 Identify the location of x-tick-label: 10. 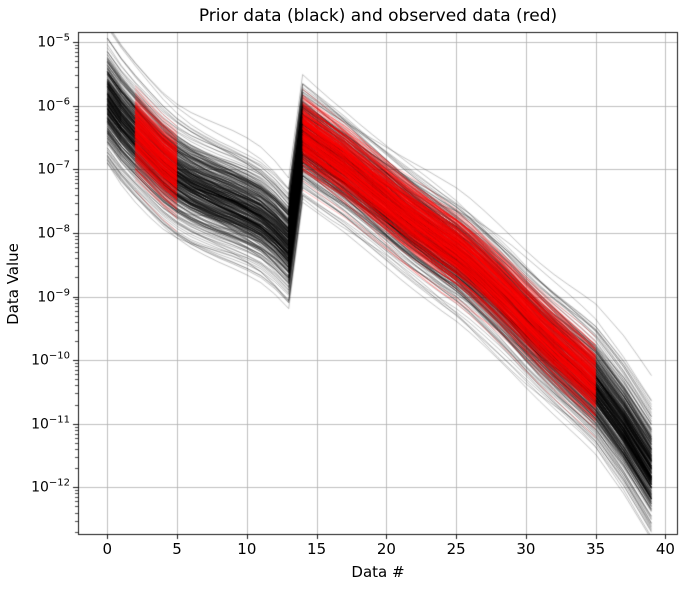
(247, 549).